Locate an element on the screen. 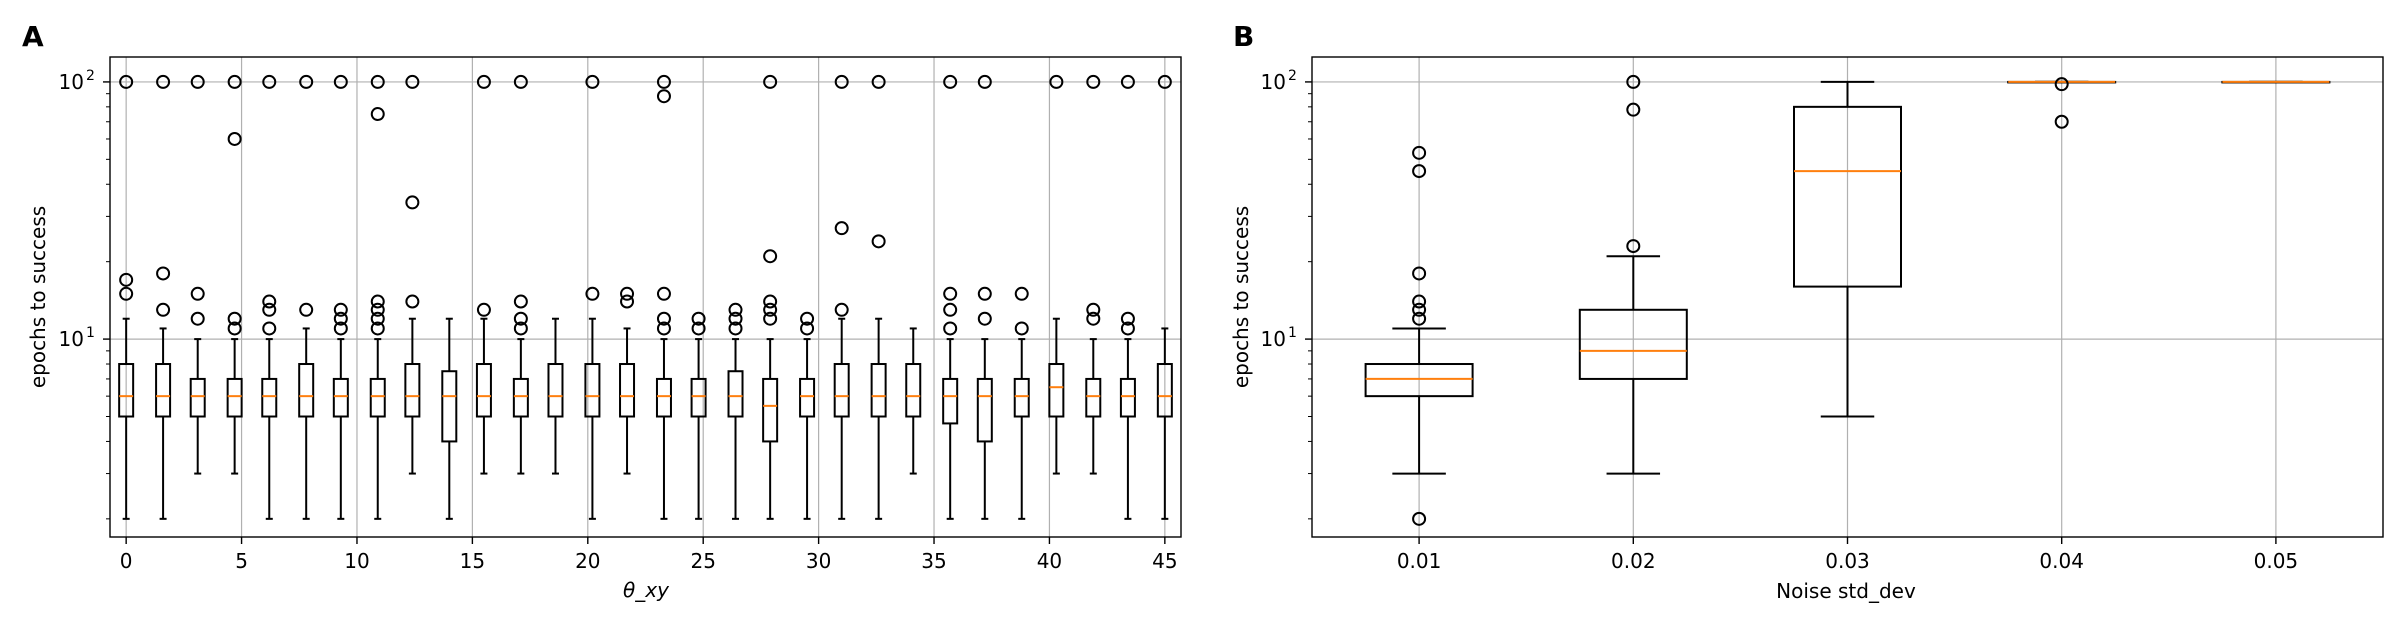 The image size is (2408, 627). panel-a-letter: A is located at coordinates (33, 36).